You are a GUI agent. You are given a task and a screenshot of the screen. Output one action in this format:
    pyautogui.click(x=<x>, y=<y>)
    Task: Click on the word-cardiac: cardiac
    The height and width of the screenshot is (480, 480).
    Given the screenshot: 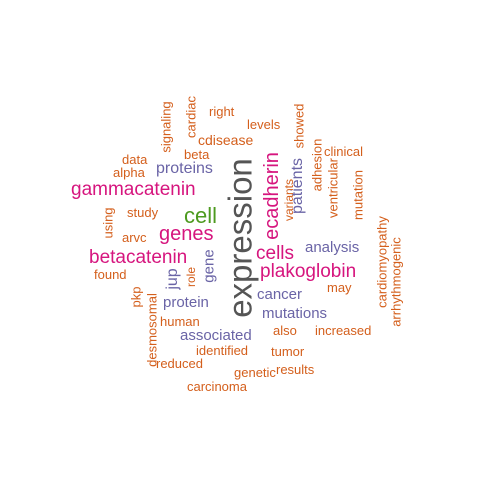 What is the action you would take?
    pyautogui.click(x=191, y=117)
    